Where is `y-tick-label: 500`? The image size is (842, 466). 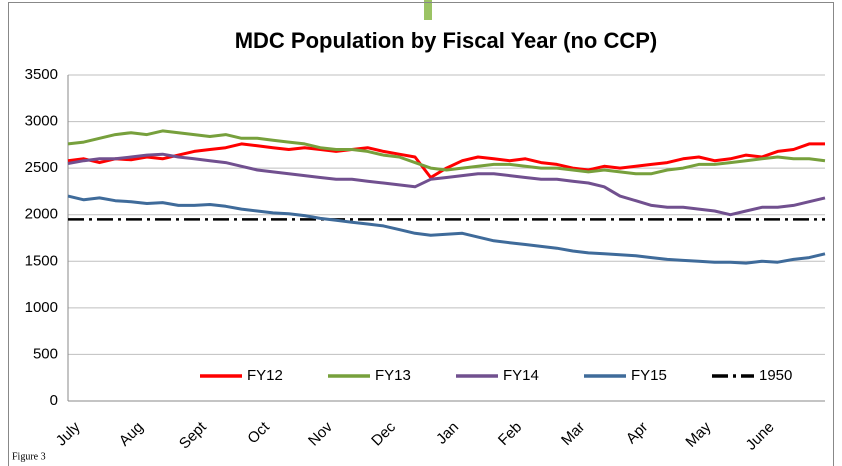
y-tick-label: 500 is located at coordinates (45, 353).